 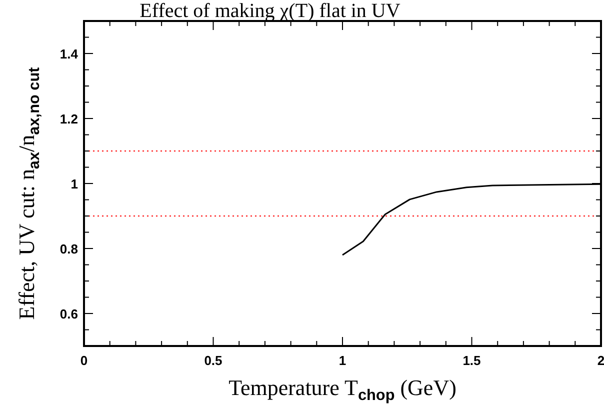 I want to click on x-tick-label: 1.5, so click(x=471, y=360).